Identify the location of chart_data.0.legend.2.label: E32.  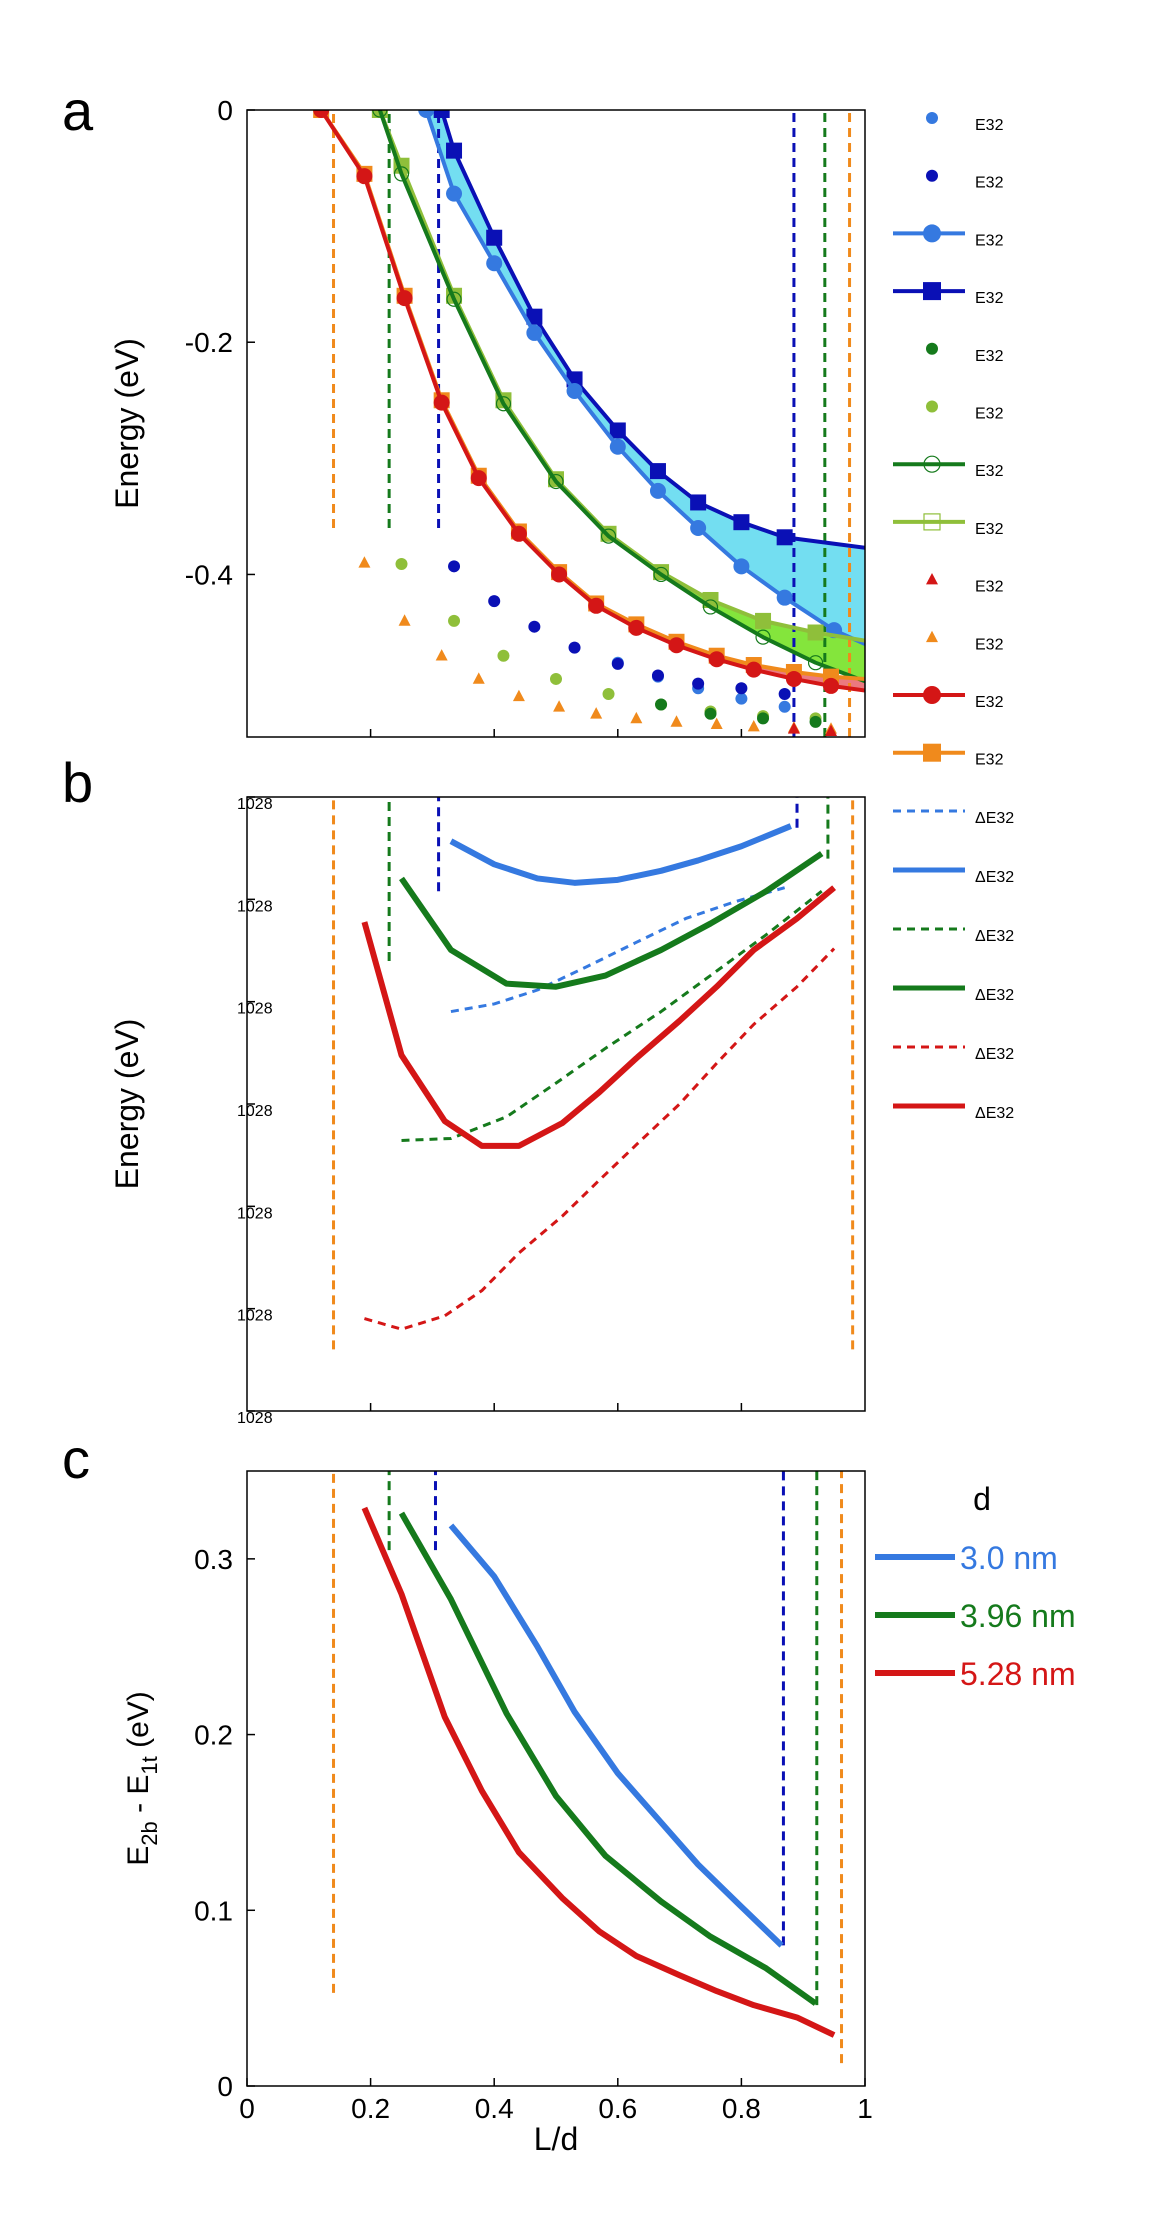
(989, 240).